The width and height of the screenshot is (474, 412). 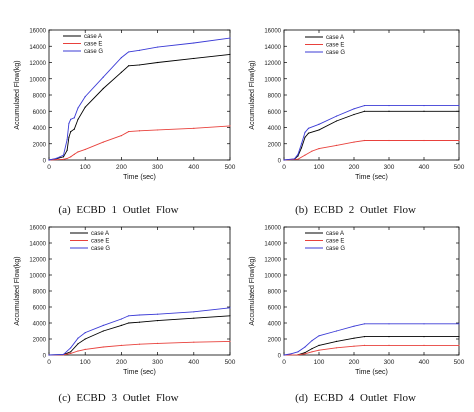 I want to click on x-tick-label-c: 300, so click(x=157, y=362).